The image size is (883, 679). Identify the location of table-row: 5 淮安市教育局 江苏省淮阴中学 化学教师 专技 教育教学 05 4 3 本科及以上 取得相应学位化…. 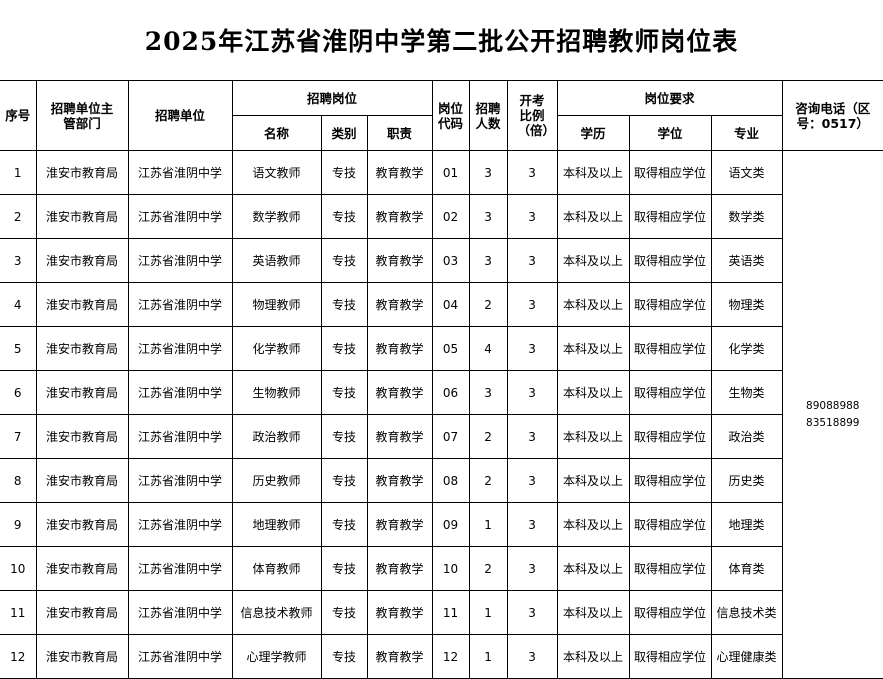
(441, 348).